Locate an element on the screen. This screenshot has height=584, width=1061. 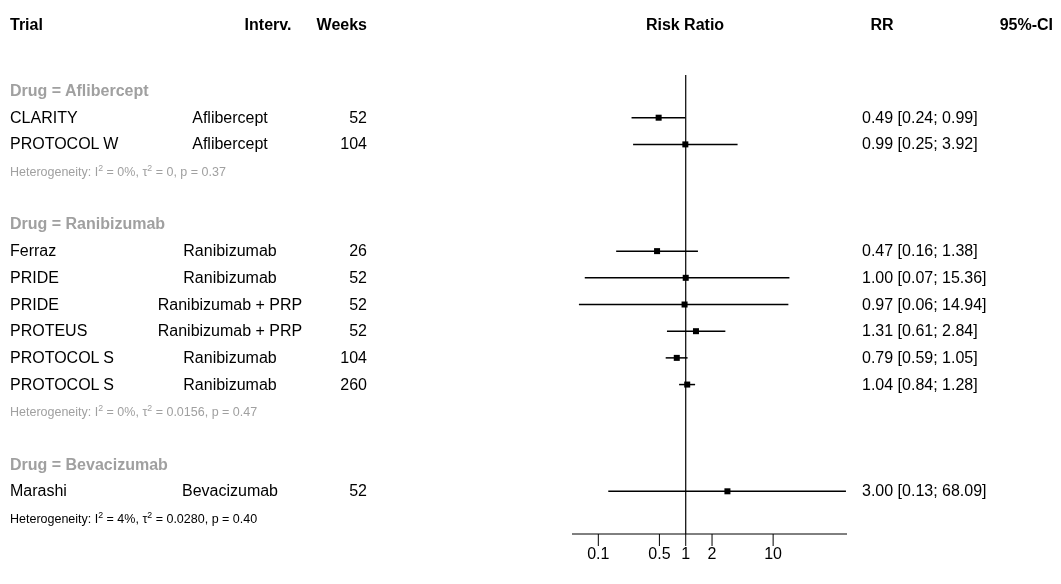
x-tick-label: 0.5 is located at coordinates (659, 554).